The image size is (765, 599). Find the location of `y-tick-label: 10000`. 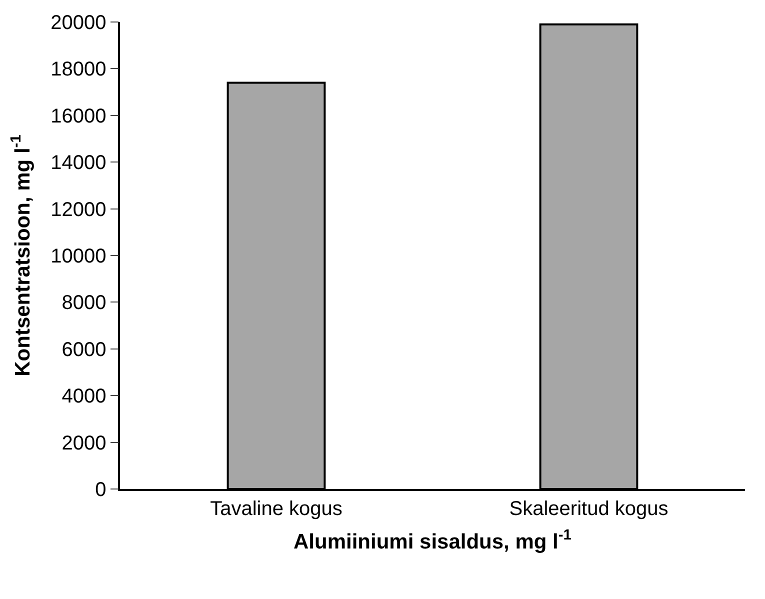

y-tick-label: 10000 is located at coordinates (78, 257).